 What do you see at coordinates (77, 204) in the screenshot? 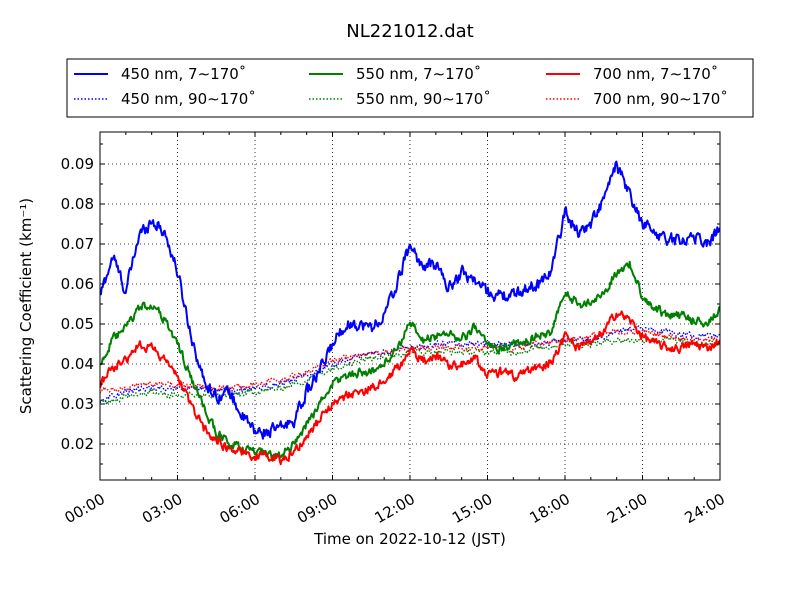
I see `y-tick-label: 0.08` at bounding box center [77, 204].